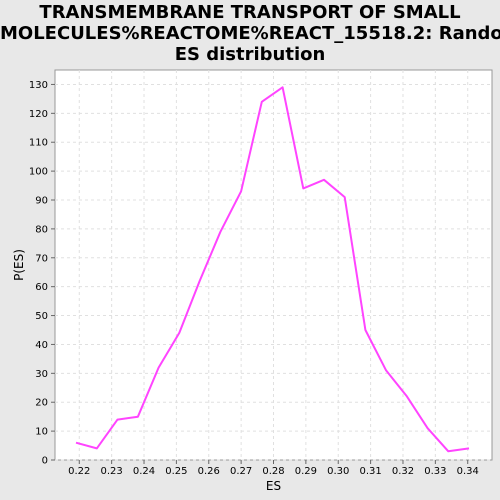  Describe the element at coordinates (273, 471) in the screenshot. I see `x-tick-label: 0.28` at that location.